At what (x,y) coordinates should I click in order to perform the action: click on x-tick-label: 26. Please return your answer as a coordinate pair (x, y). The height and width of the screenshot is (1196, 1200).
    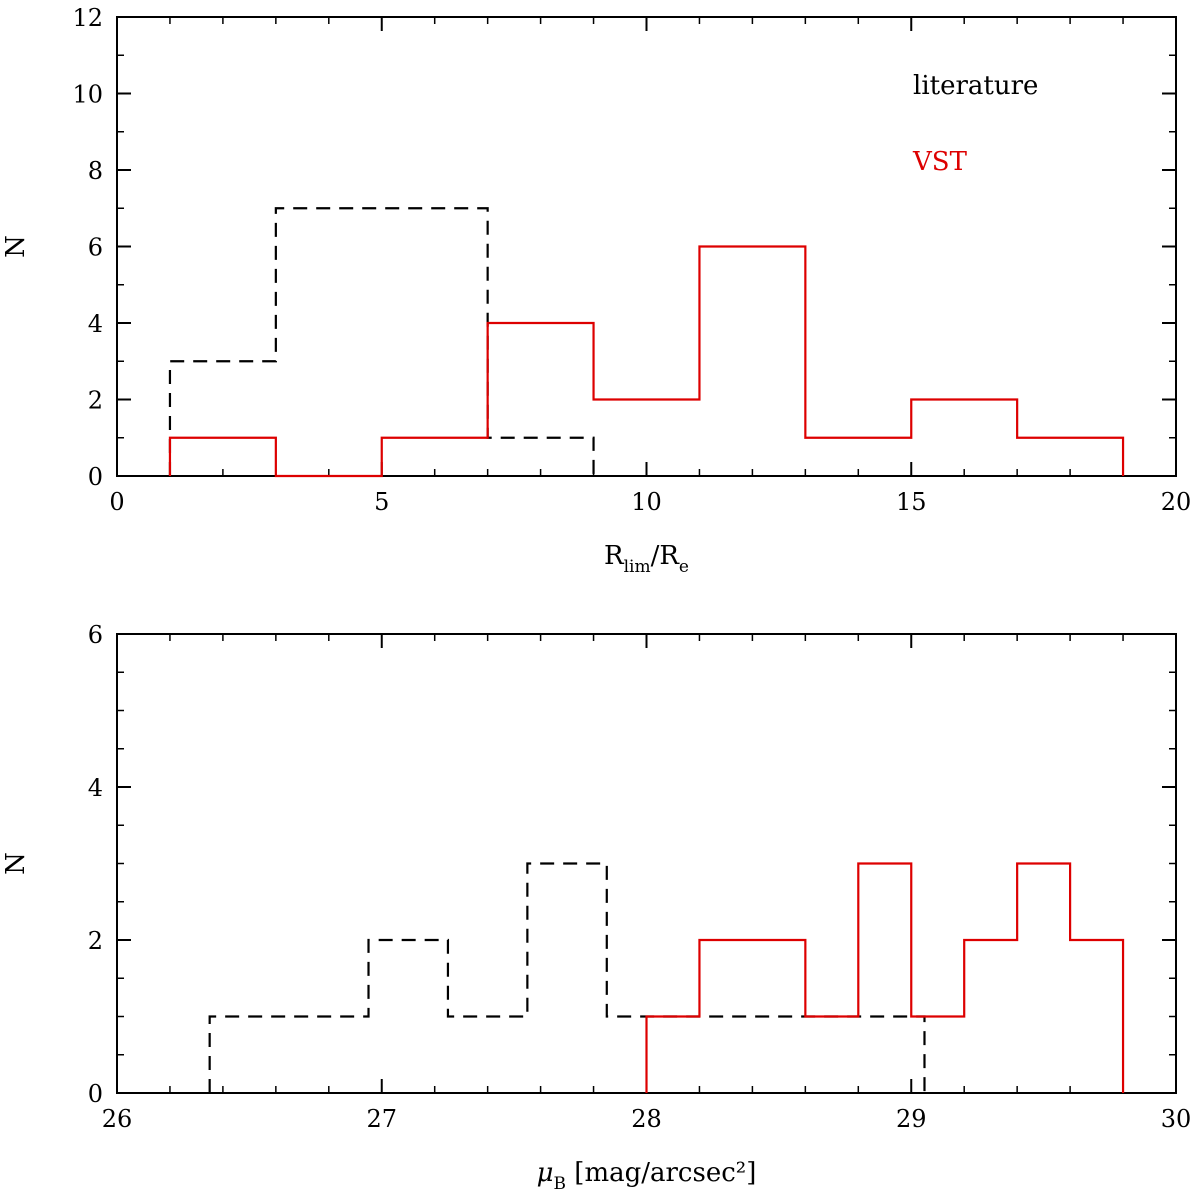
    Looking at the image, I should click on (117, 1119).